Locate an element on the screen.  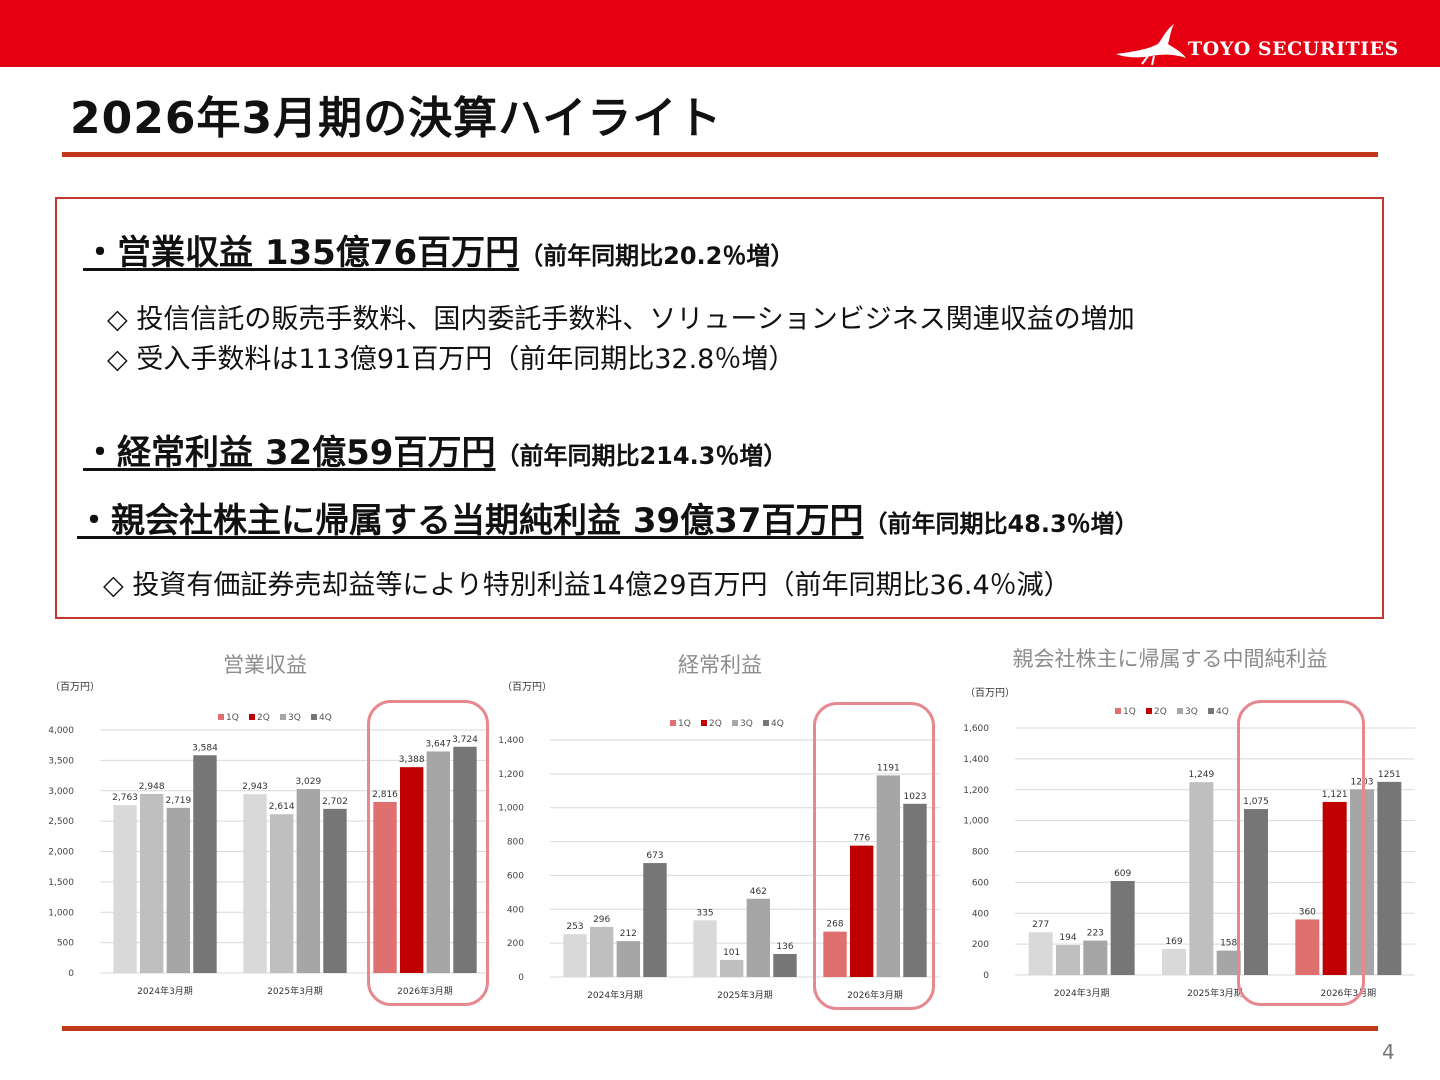
detail-line: ◇ 投資有価証券売却益等により特別利益14億29百万円（前年同期比36.4％減） is located at coordinates (587, 585).